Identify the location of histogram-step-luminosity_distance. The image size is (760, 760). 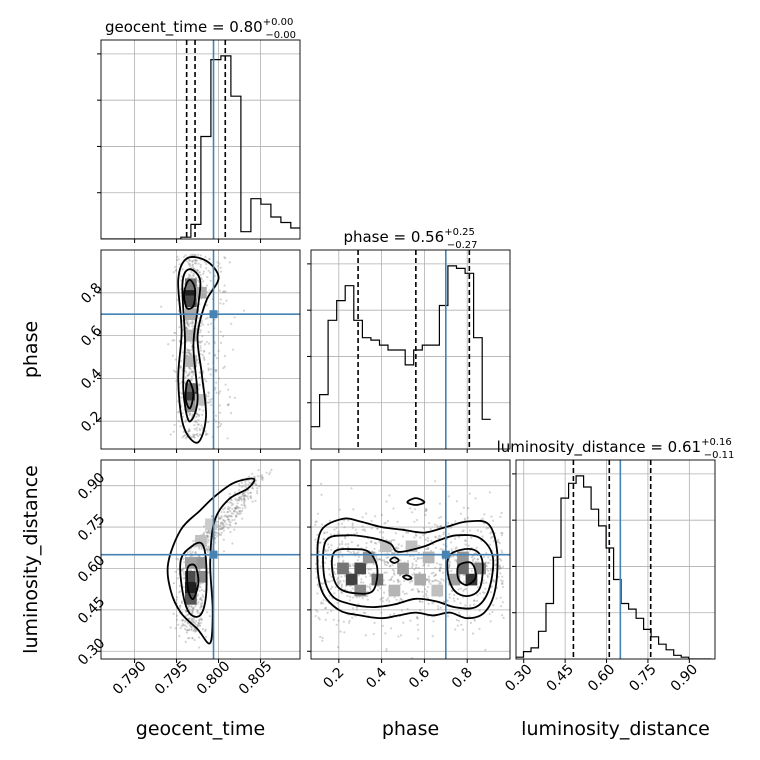
(614, 567).